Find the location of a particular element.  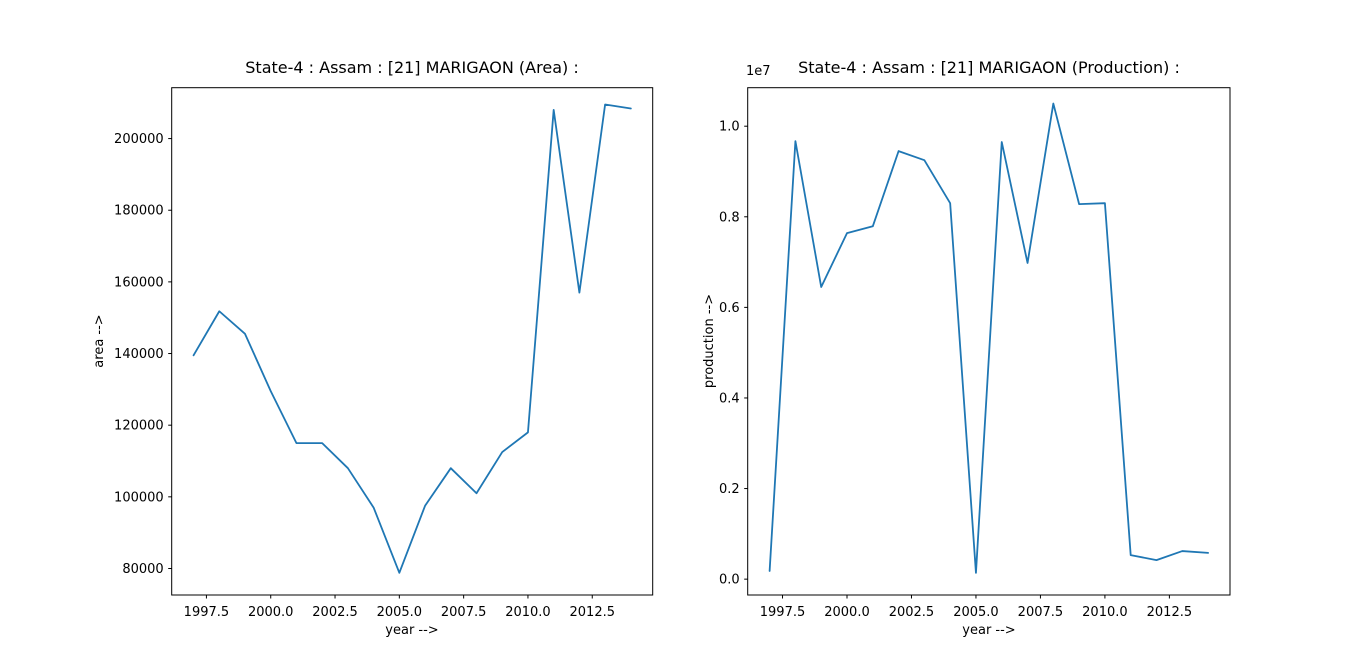

y-tick-label: 200000 is located at coordinates (139, 139).